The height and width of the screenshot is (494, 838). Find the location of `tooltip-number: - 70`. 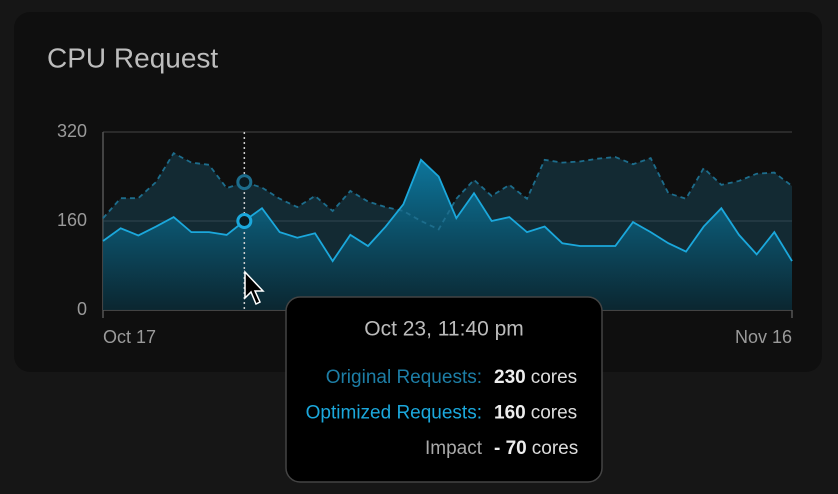

tooltip-number: - 70 is located at coordinates (510, 448).